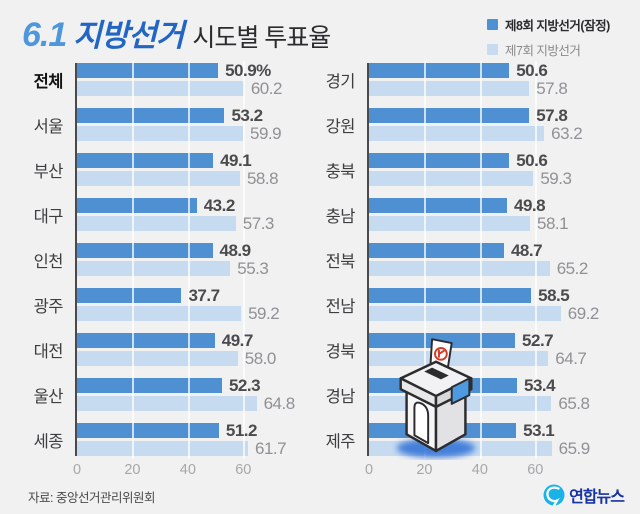 The width and height of the screenshot is (640, 514). Describe the element at coordinates (270, 448) in the screenshot. I see `value-label-previous: 61.7` at that location.